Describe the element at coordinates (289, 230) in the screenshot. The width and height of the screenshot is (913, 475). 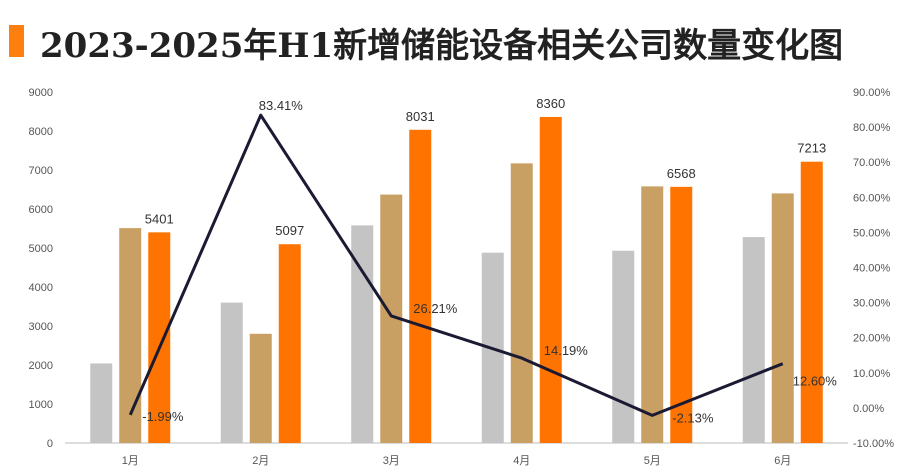
I see `bar-value-label: 5097` at that location.